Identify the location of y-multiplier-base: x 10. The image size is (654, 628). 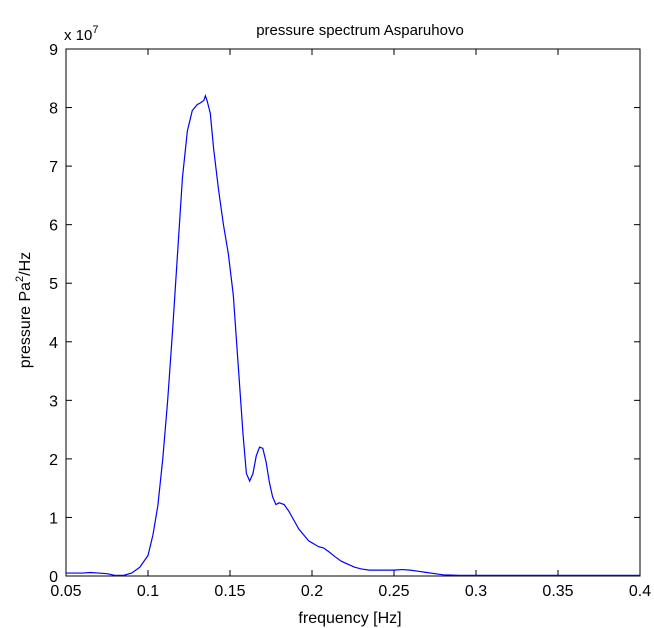
(78, 35).